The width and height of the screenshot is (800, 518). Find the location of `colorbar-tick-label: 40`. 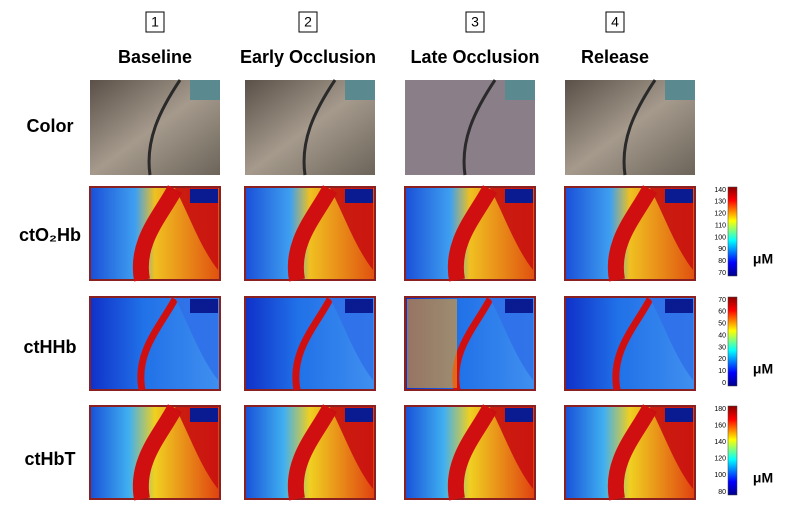

colorbar-tick-label: 40 is located at coordinates (722, 335).